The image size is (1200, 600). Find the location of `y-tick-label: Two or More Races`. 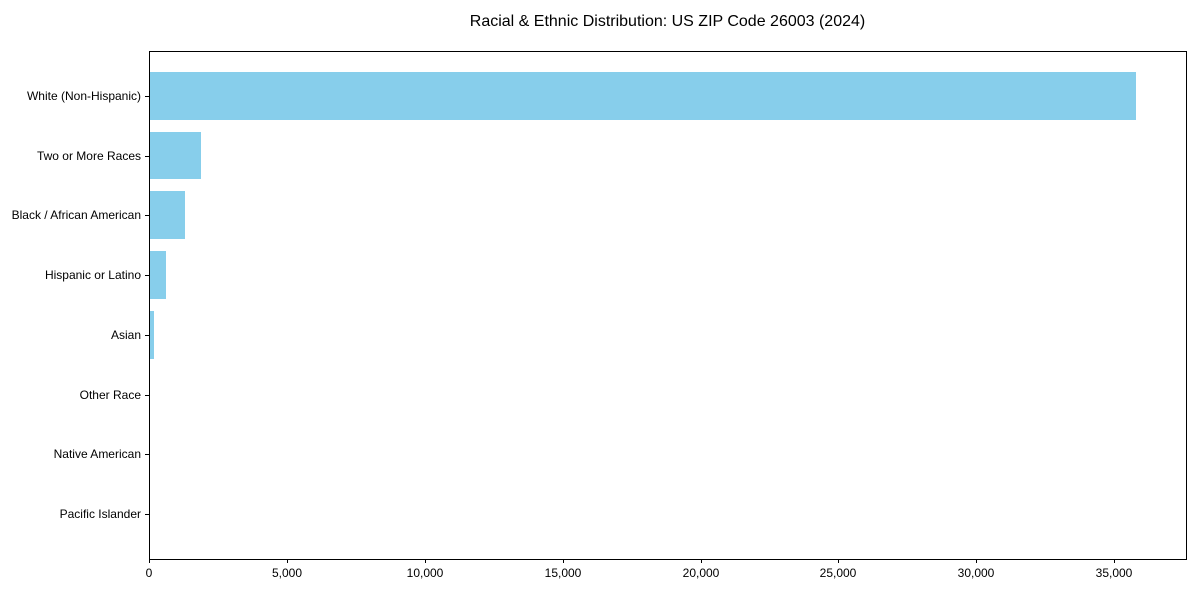

y-tick-label: Two or More Races is located at coordinates (88, 156).